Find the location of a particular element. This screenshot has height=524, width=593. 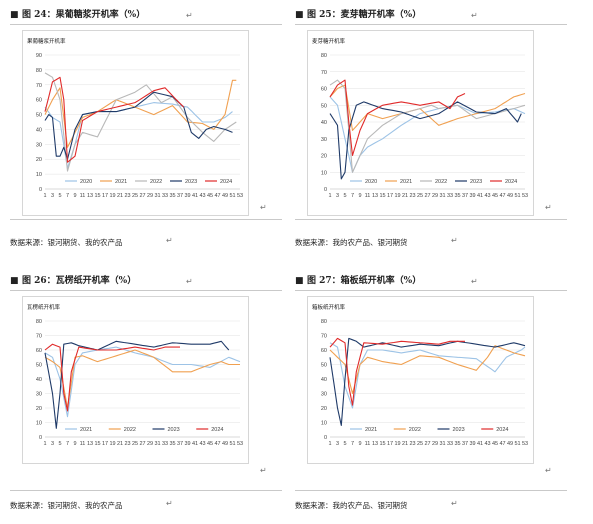

legend-label: 2023 is located at coordinates (476, 182).